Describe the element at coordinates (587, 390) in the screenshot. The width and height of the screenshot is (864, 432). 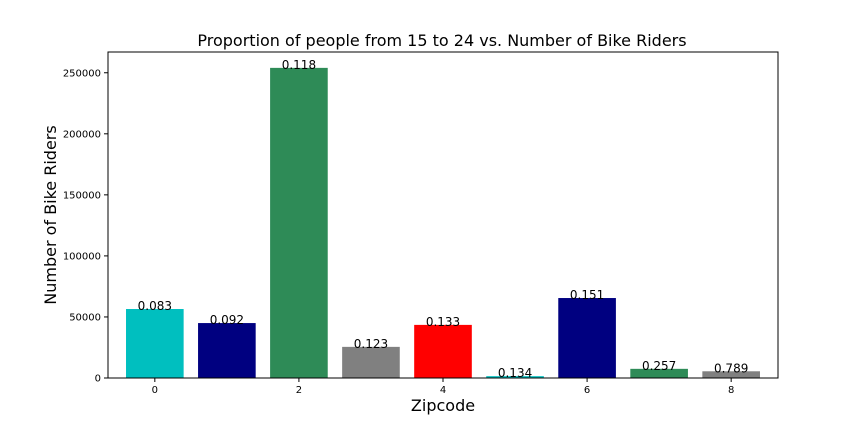
I see `x-tick-label-6: 6` at that location.